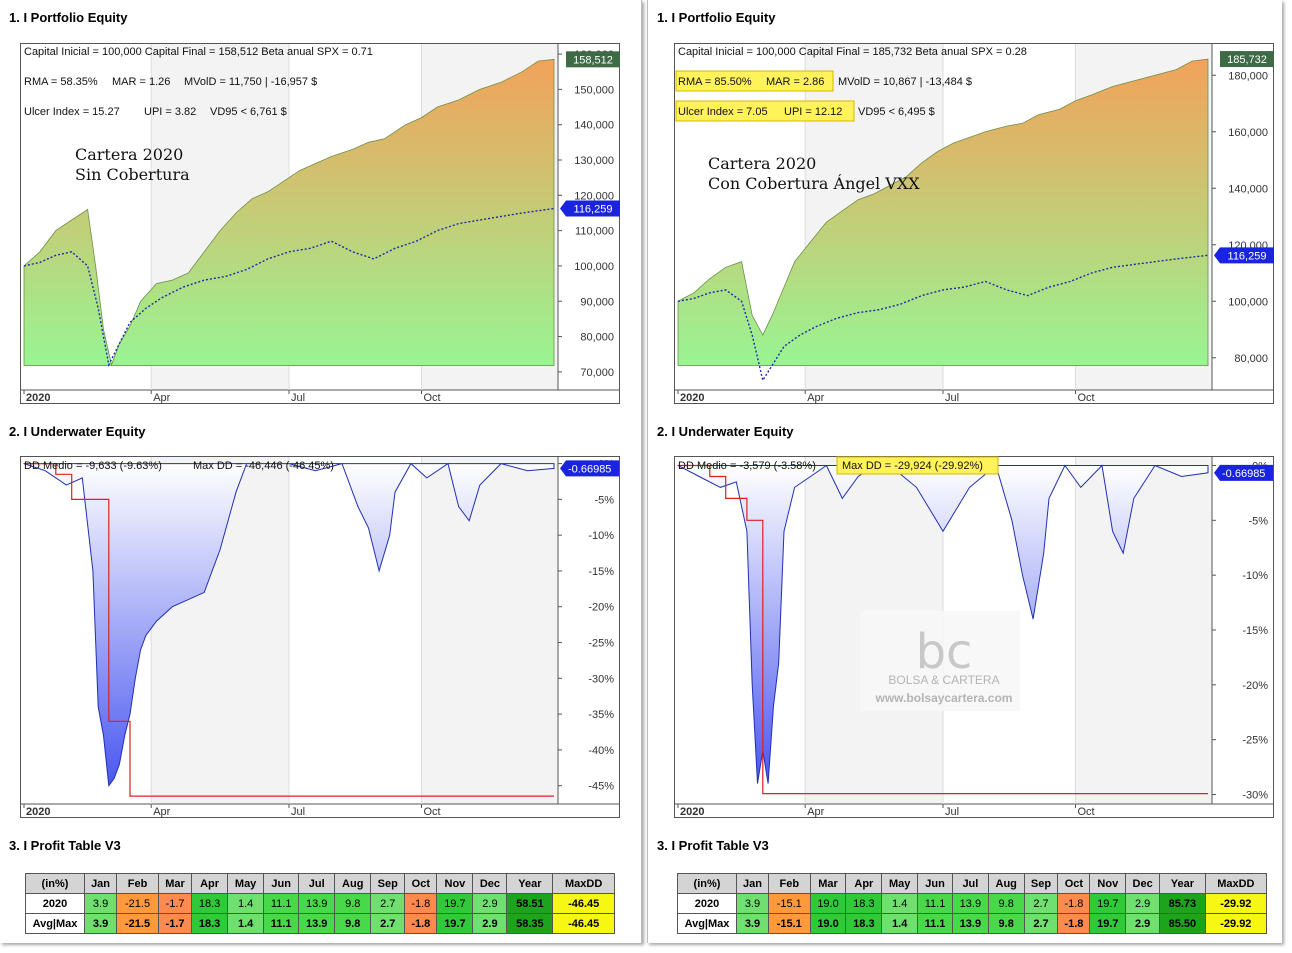  What do you see at coordinates (432, 812) in the screenshot?
I see `x-tick-label: Oct` at bounding box center [432, 812].